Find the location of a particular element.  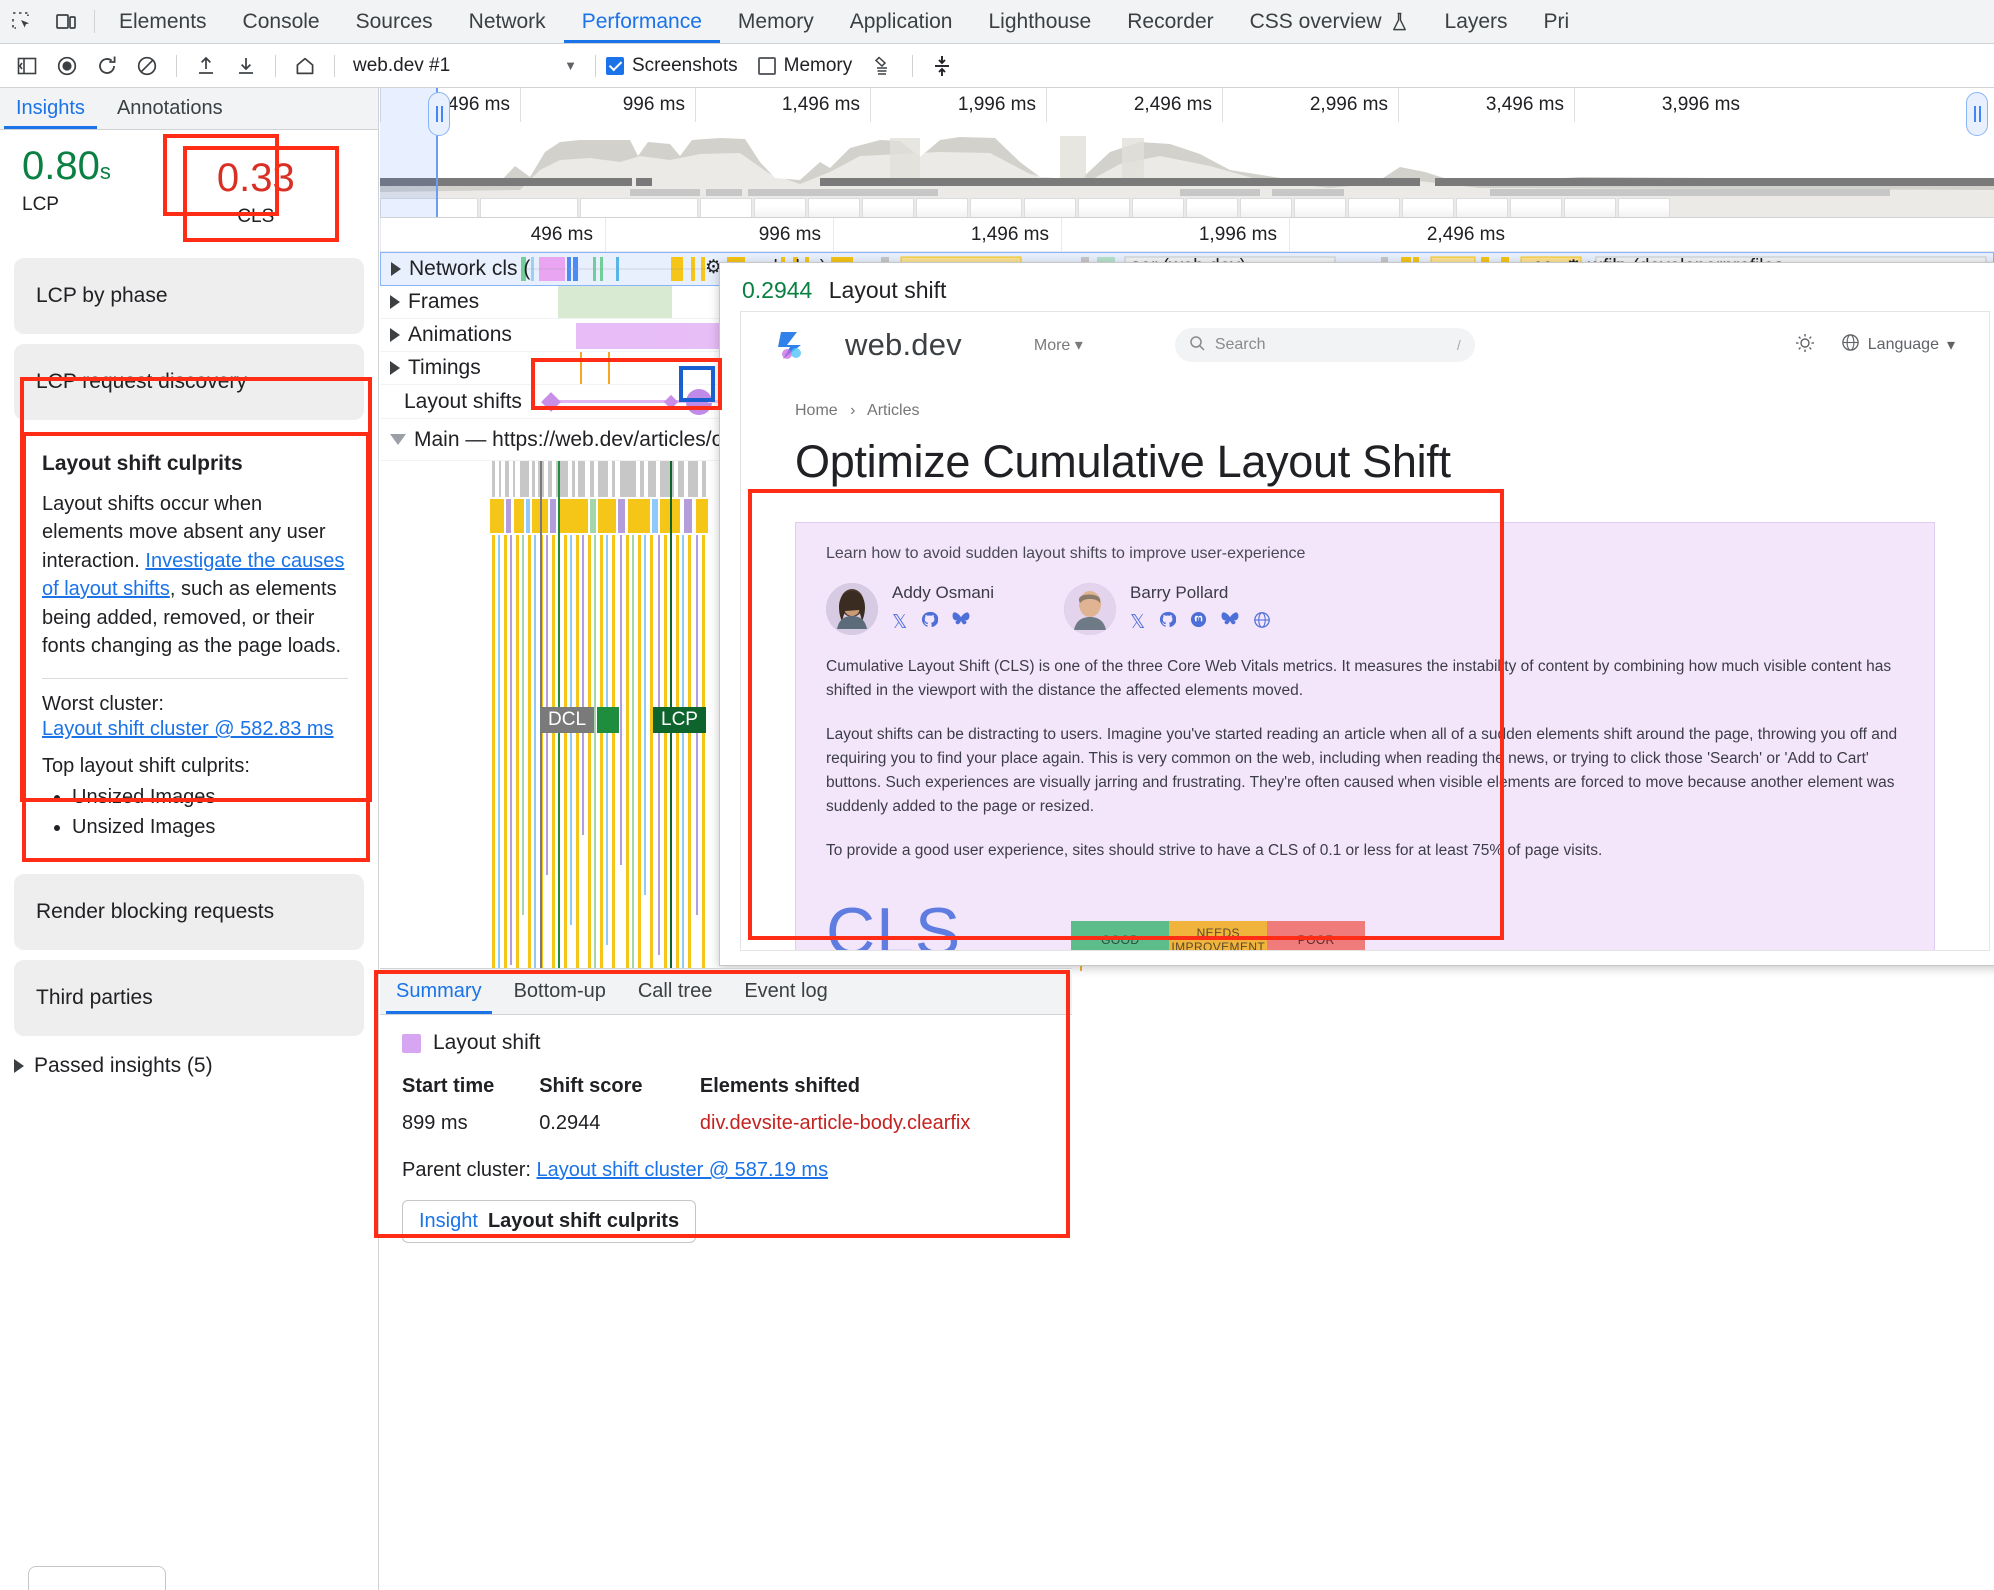

webdev-brand: web.dev is located at coordinates (903, 344).